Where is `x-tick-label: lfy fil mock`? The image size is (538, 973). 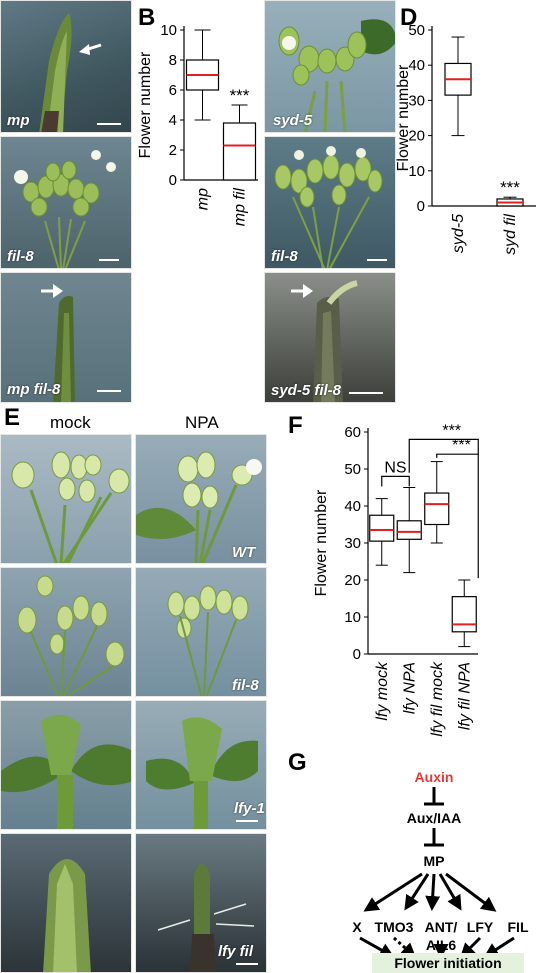 x-tick-label: lfy fil mock is located at coordinates (437, 699).